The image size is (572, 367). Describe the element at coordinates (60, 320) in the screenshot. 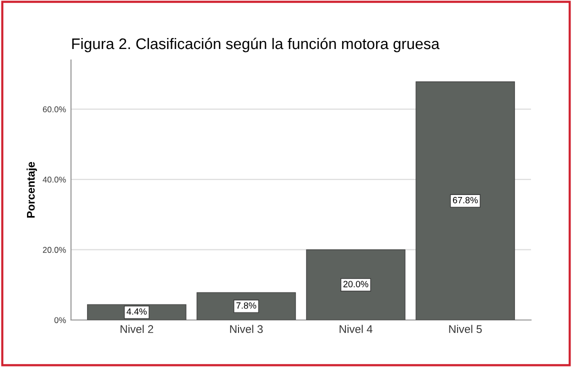

I see `y-tick-label: 0%` at that location.